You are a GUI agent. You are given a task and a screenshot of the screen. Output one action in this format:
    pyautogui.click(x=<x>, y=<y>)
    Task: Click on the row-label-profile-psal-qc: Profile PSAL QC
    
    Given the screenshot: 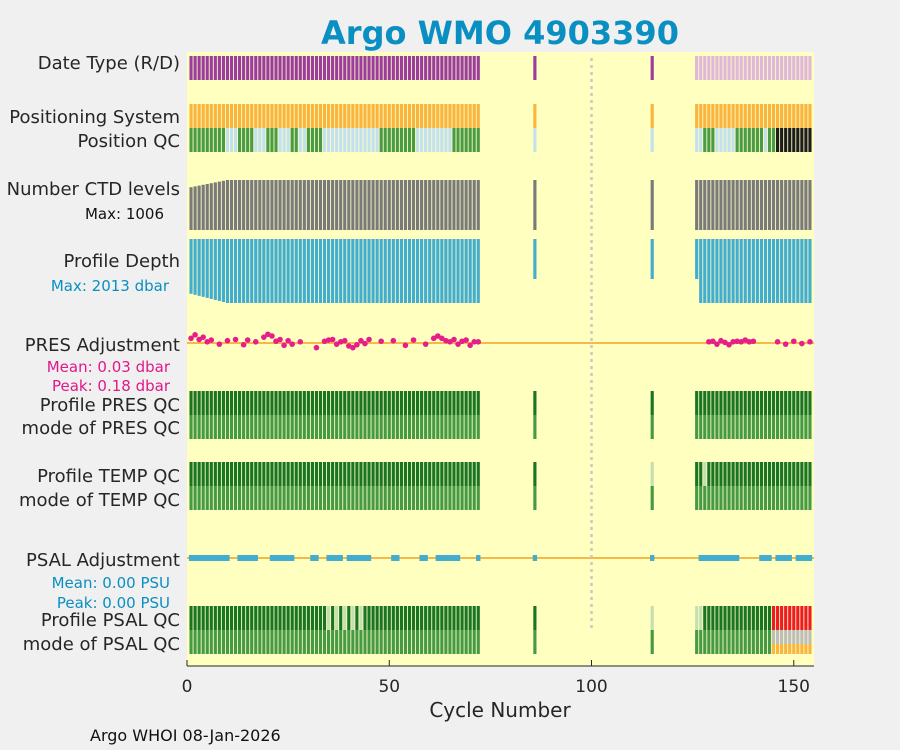 What is the action you would take?
    pyautogui.click(x=110, y=620)
    